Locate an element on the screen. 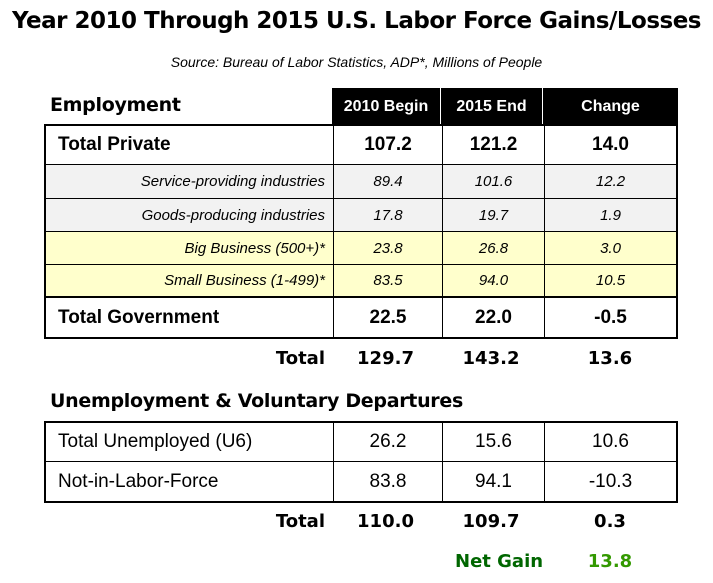 This screenshot has width=713, height=583. row-label: Small Business (1-499)* is located at coordinates (244, 280).